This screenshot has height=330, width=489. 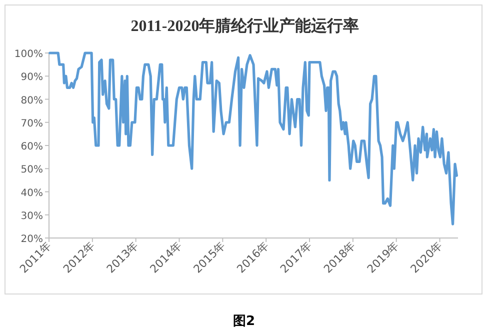 What do you see at coordinates (31, 170) in the screenshot?
I see `y-tick-label: 50%` at bounding box center [31, 170].